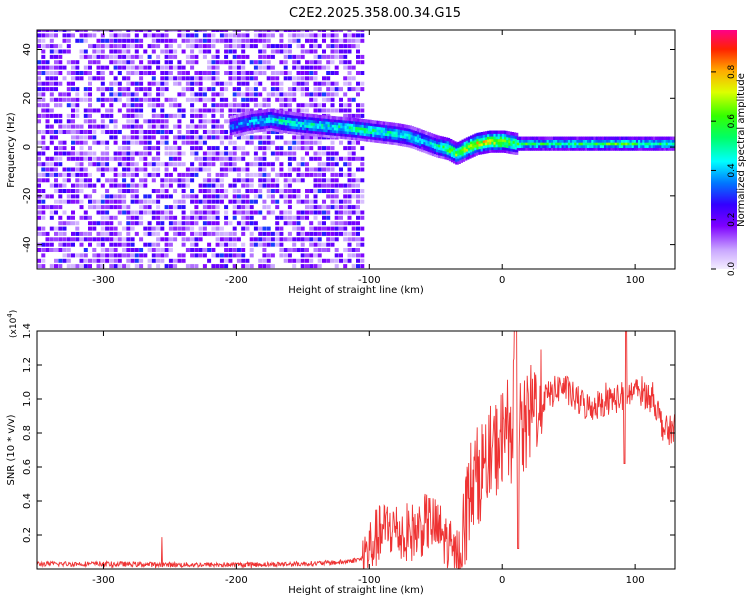 The image size is (750, 600). What do you see at coordinates (356, 590) in the screenshot?
I see `bottom-x-axis-label: Height of straight line (km)` at bounding box center [356, 590].